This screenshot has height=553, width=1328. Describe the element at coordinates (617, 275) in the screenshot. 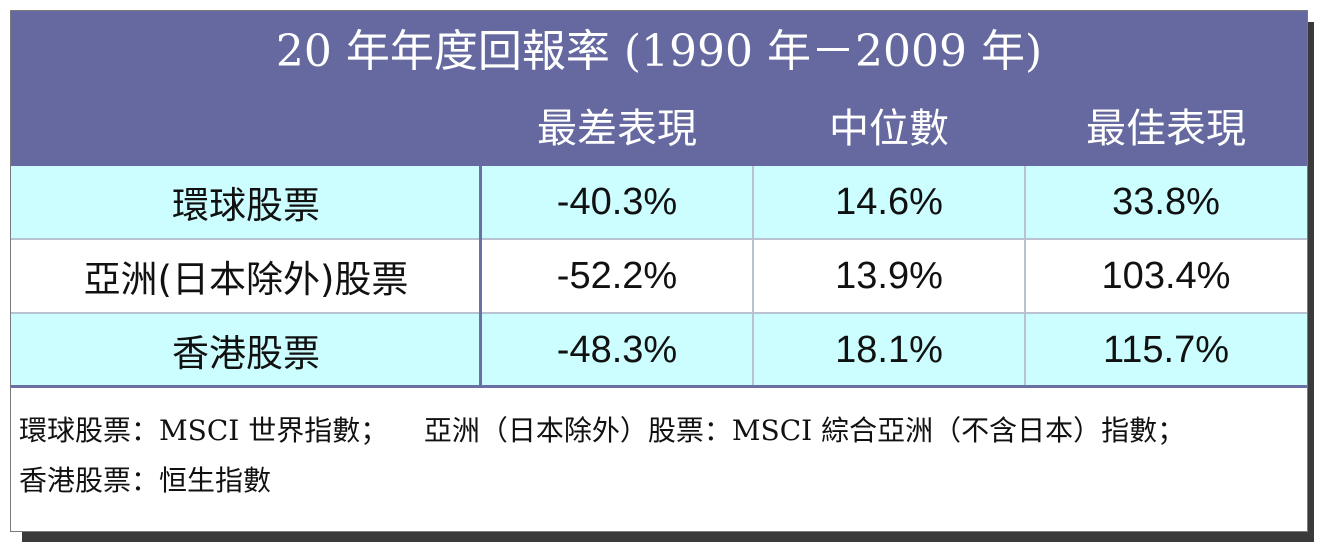

I see `cell-worst: -52.2%` at that location.